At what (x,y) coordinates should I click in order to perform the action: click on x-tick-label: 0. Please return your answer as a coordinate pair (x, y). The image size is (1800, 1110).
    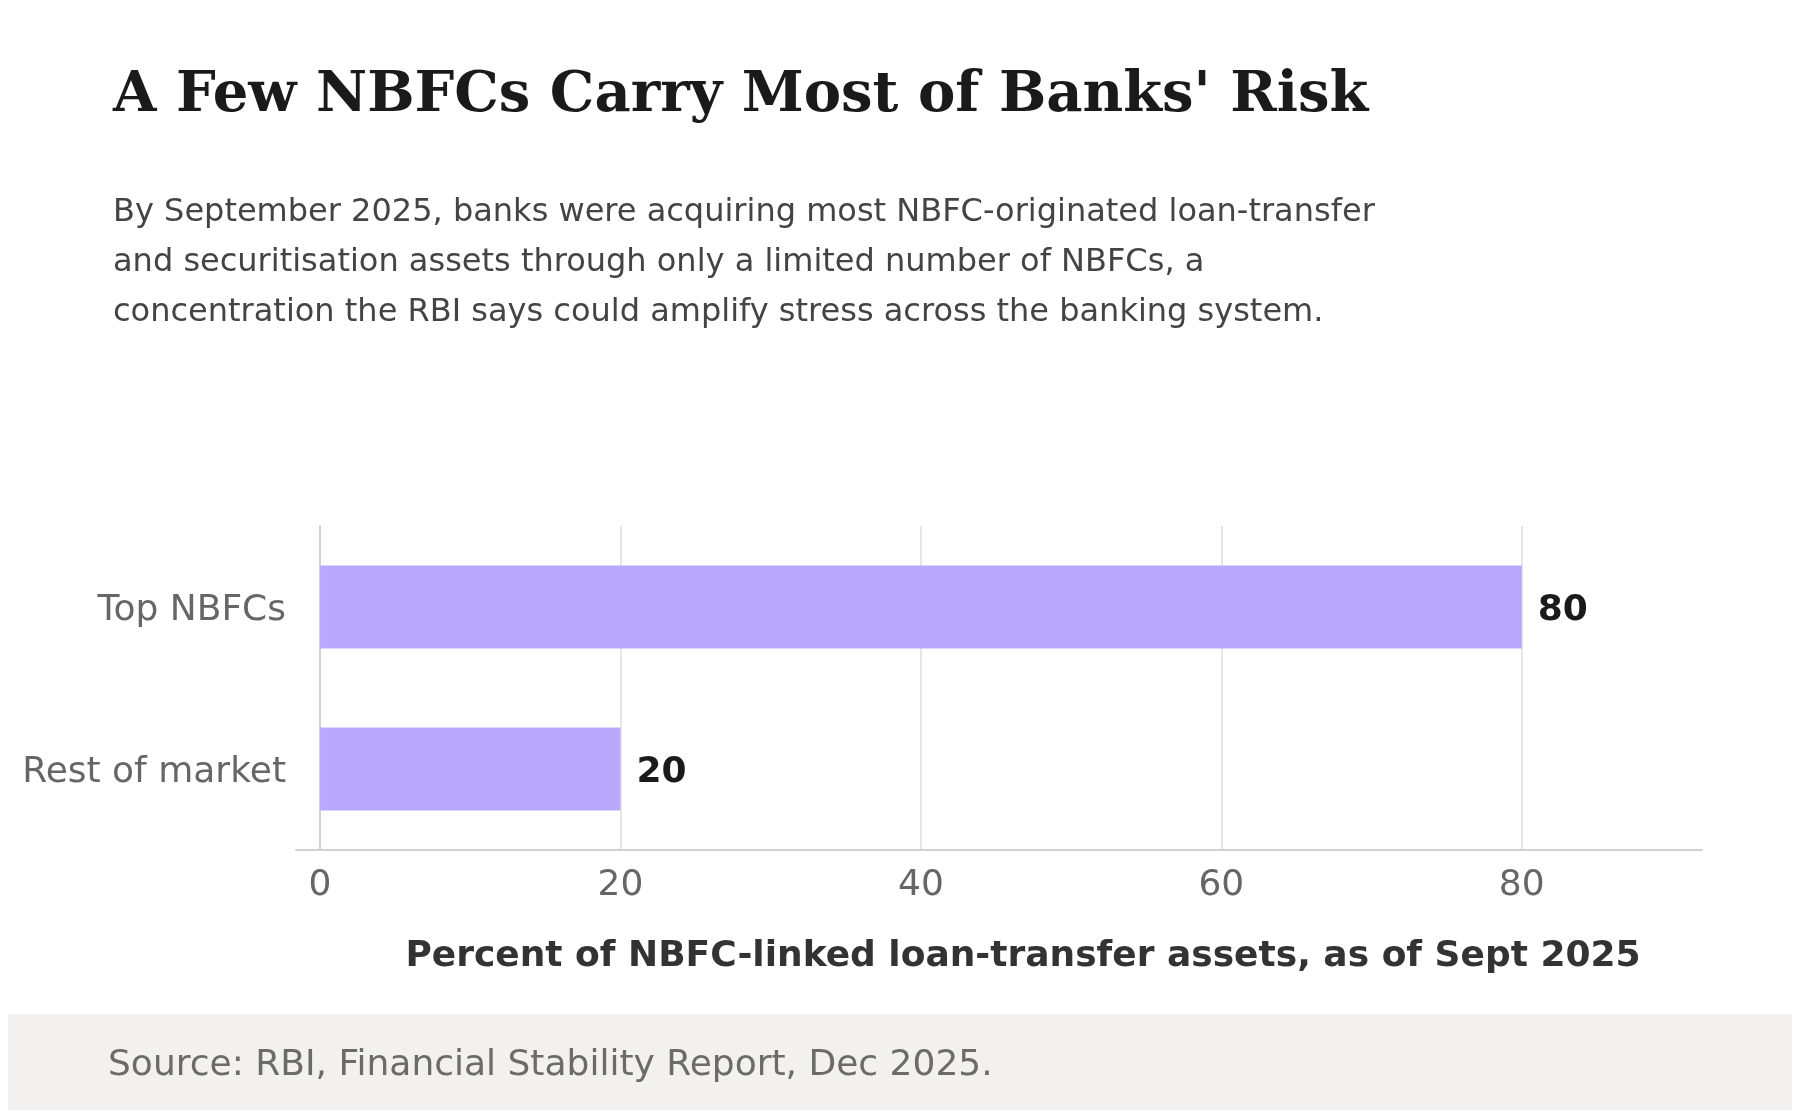
    Looking at the image, I should click on (320, 882).